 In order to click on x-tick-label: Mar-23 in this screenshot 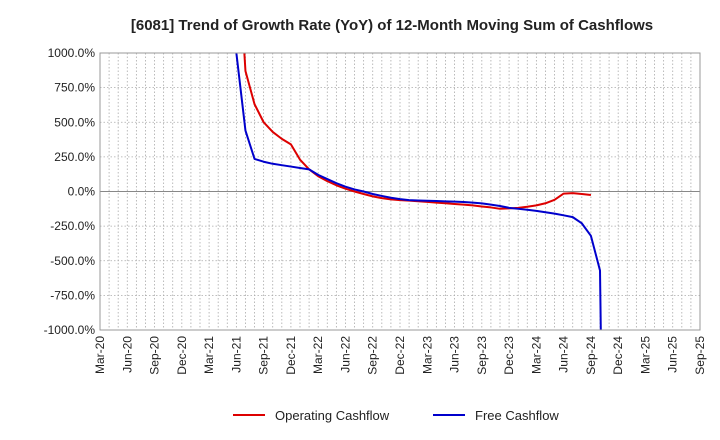, I will do `click(427, 355)`.